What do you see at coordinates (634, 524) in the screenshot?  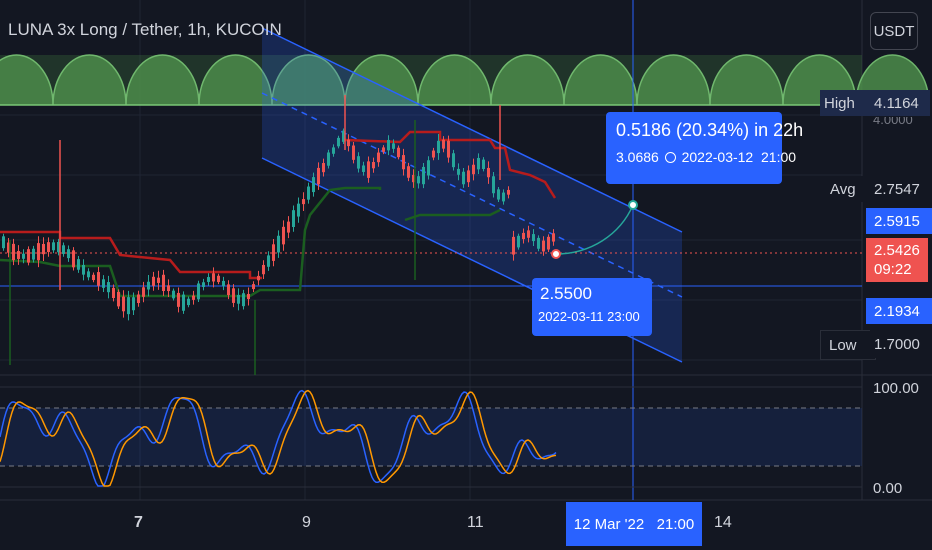 I see `time-crosshair-label: 12 Mar '22 21:00` at bounding box center [634, 524].